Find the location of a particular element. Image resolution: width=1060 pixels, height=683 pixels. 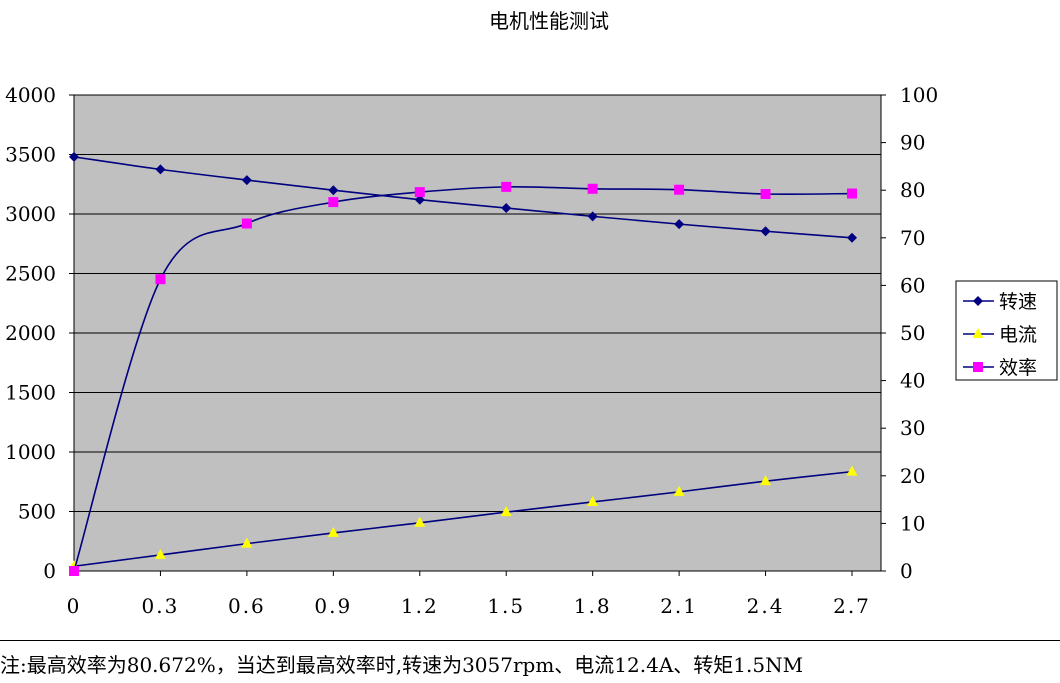

legend-label: 效率 is located at coordinates (1018, 368).